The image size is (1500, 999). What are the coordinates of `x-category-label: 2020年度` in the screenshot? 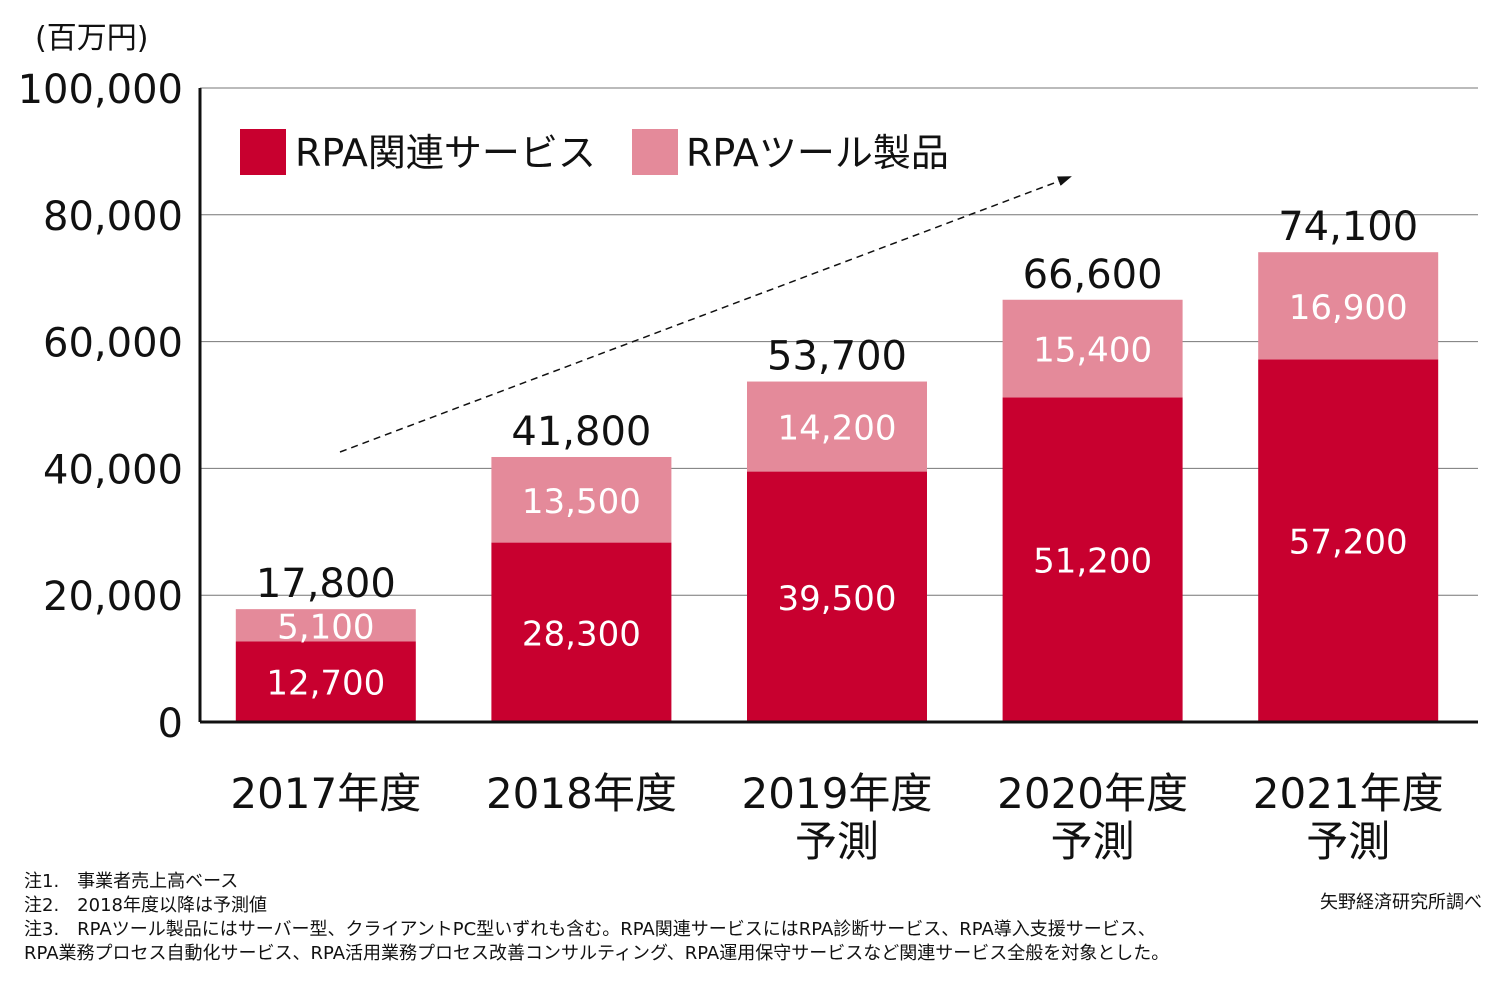 It's located at (1092, 793).